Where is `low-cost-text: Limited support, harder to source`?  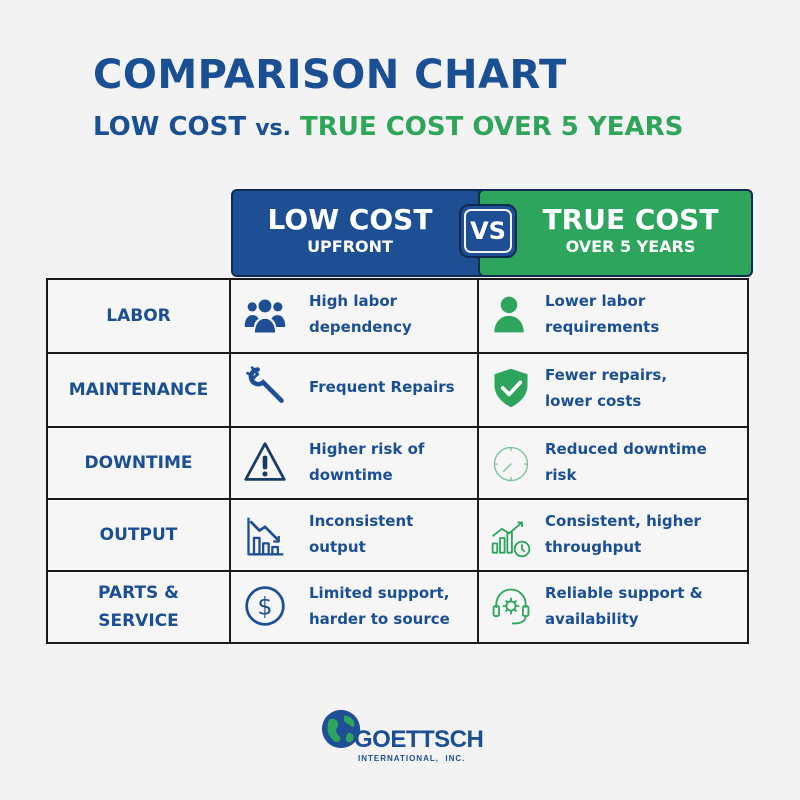
low-cost-text: Limited support, harder to source is located at coordinates (379, 606).